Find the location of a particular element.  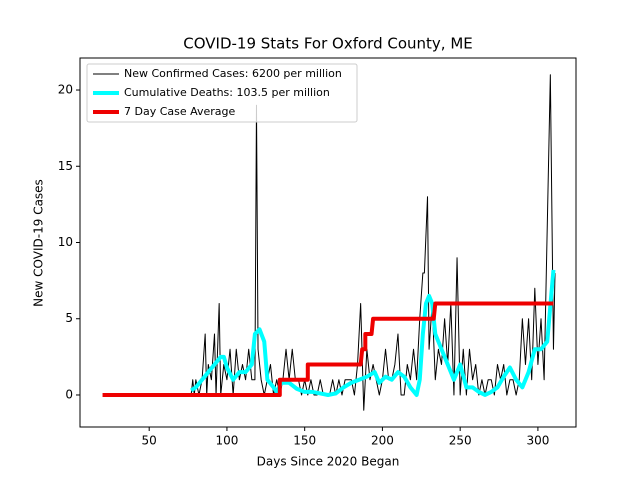

y-tick-label: 20 is located at coordinates (65, 90).